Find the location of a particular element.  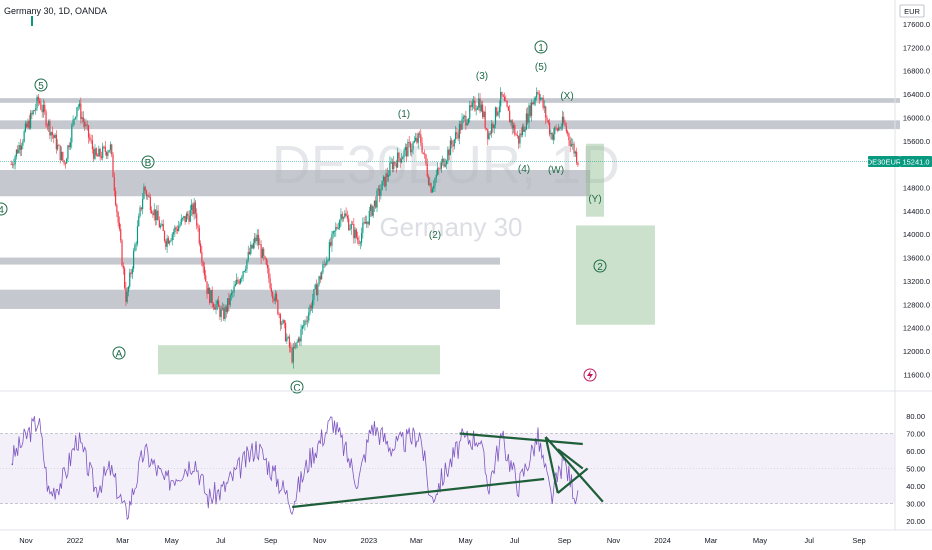

green-zone is located at coordinates (299, 360).